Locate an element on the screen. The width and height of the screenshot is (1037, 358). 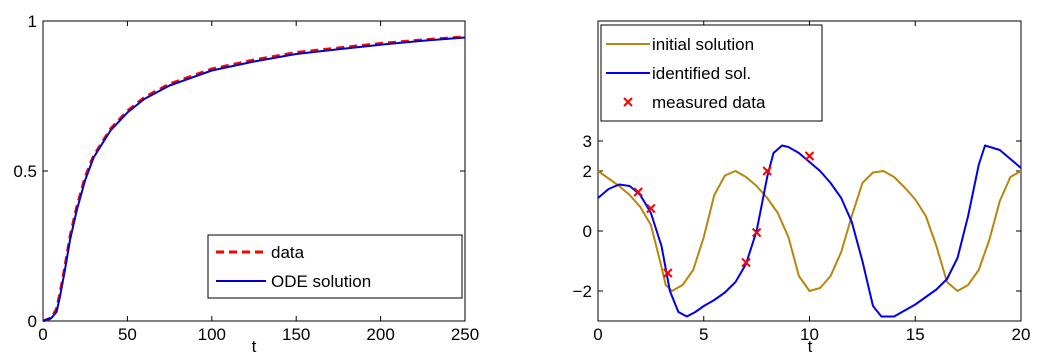
left-y-tick-label: 0 is located at coordinates (32, 321).